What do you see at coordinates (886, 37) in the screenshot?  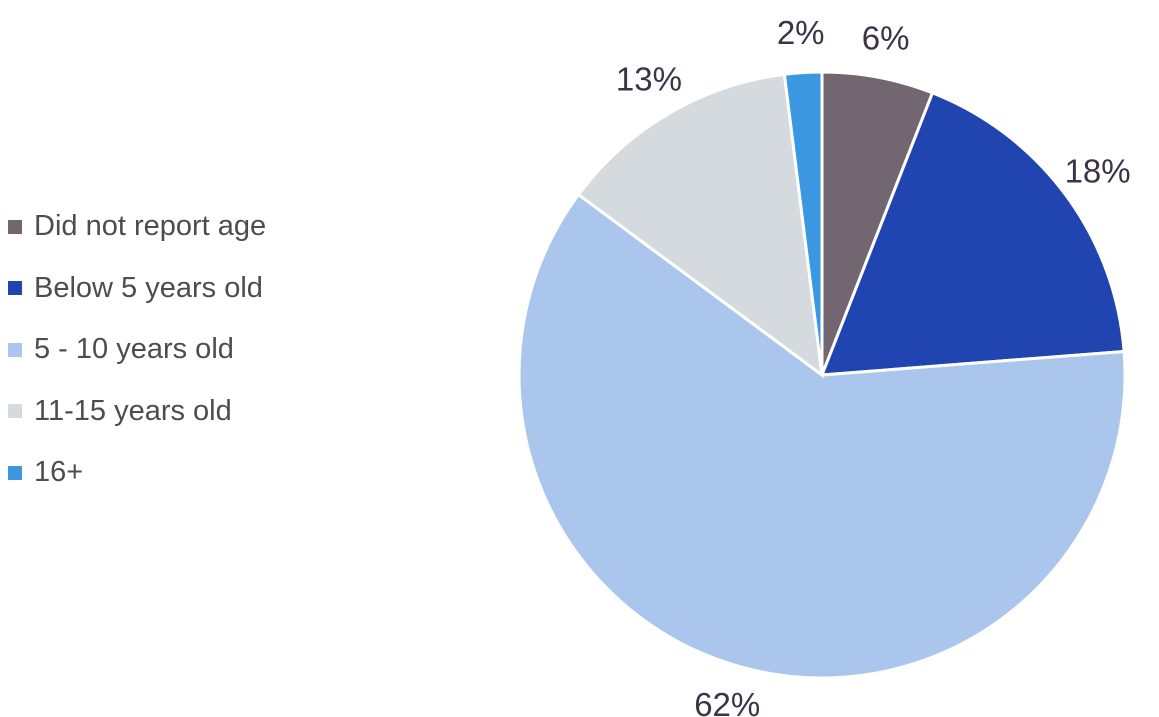 I see `data-label: 6%` at bounding box center [886, 37].